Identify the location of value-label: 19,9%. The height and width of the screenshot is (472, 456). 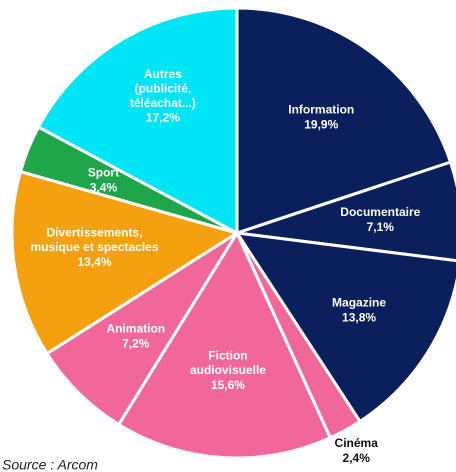
(321, 124).